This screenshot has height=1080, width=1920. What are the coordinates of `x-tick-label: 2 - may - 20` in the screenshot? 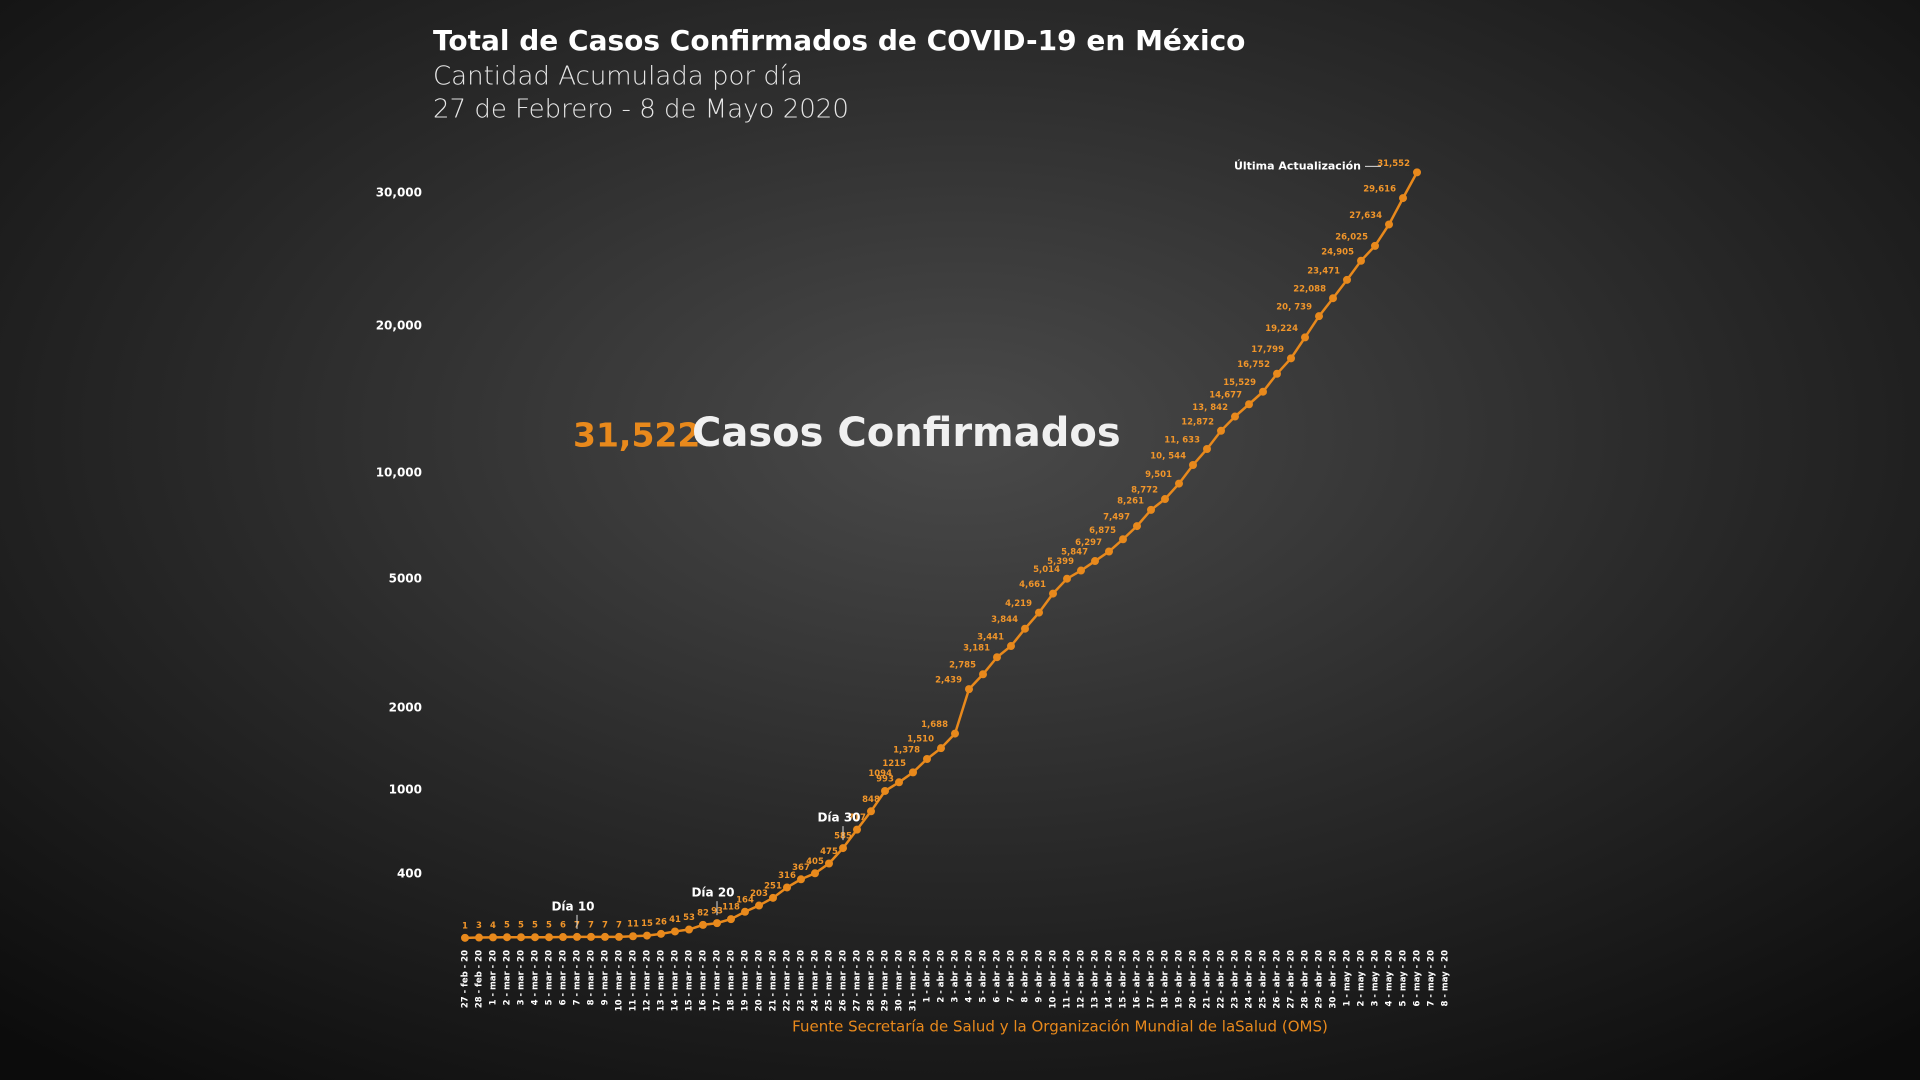 It's located at (1362, 978).